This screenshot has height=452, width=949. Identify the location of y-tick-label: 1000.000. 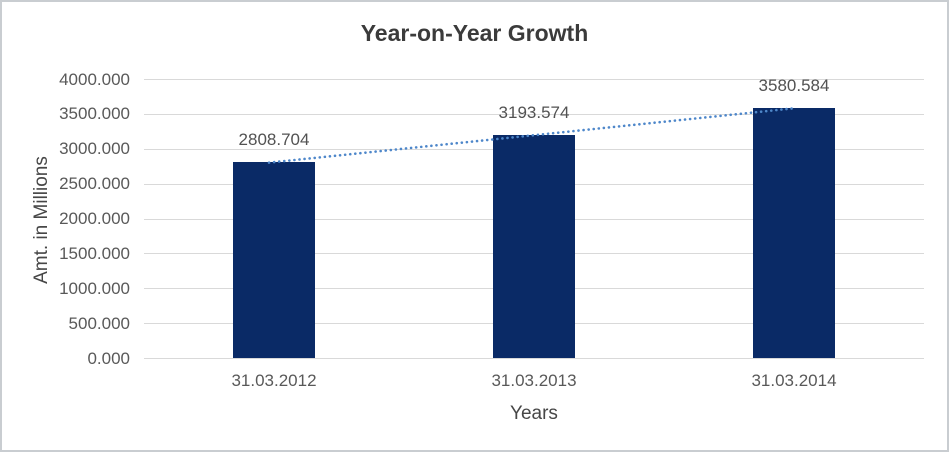
(94, 288).